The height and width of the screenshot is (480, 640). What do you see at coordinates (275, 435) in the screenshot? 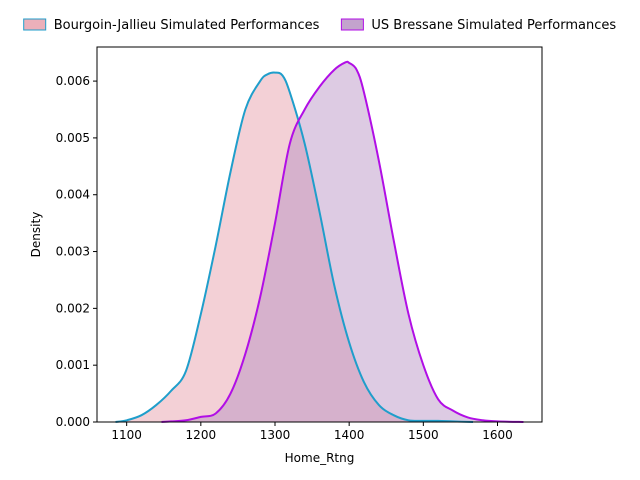
I see `x-tick-label: 1300` at bounding box center [275, 435].